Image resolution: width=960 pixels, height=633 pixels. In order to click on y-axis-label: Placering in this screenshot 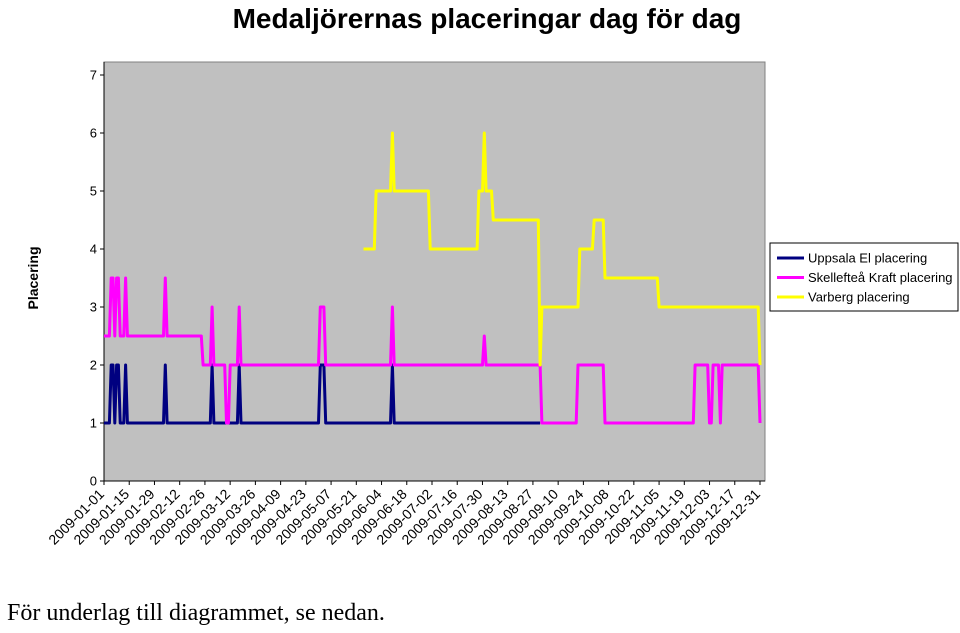, I will do `click(33, 277)`.